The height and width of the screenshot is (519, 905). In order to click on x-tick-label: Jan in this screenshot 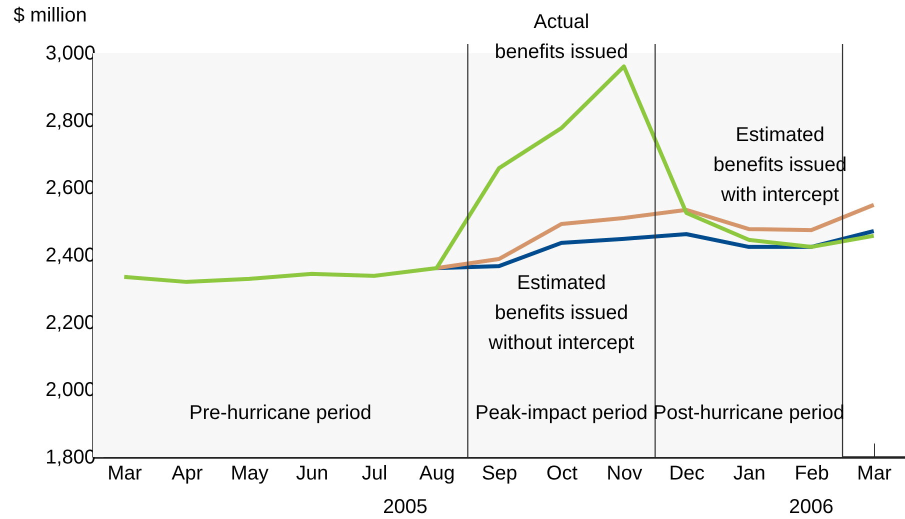, I will do `click(749, 473)`.